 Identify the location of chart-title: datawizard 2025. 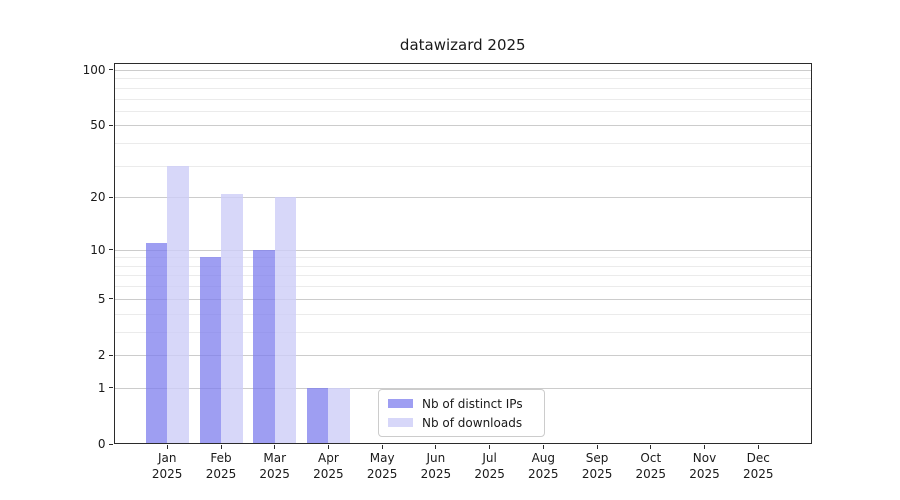
(462, 45).